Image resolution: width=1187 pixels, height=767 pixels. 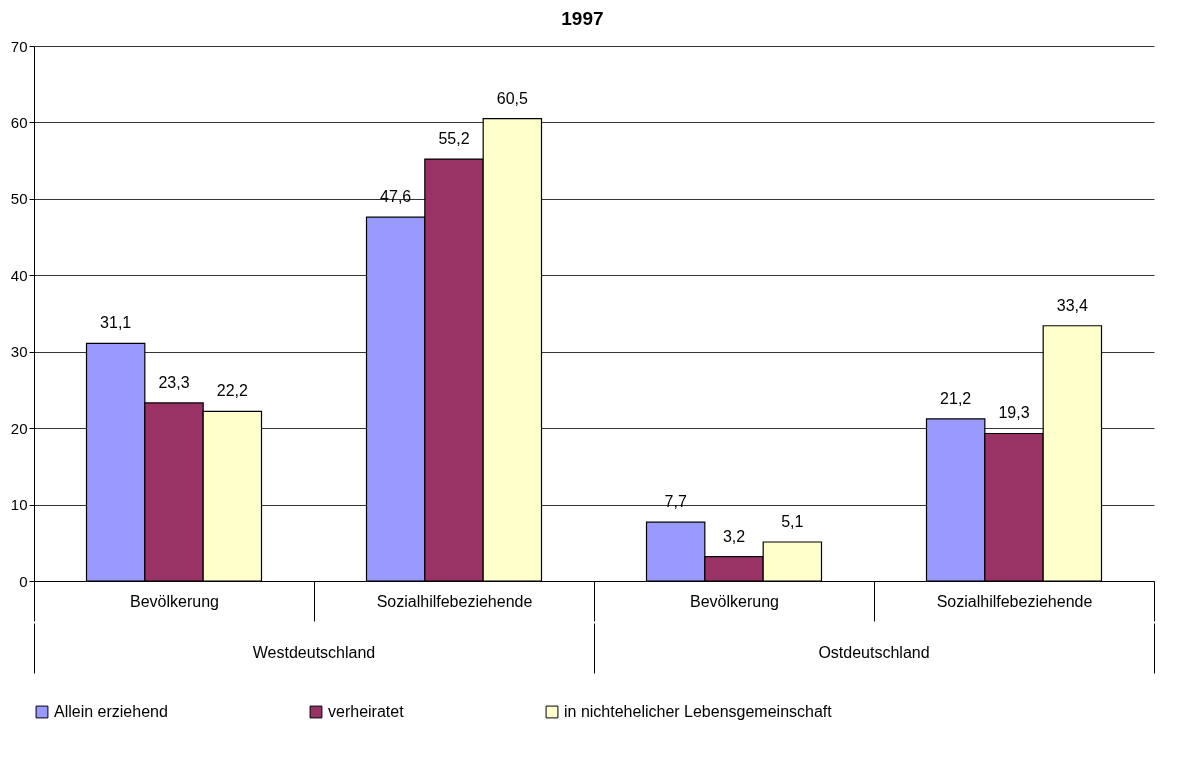 What do you see at coordinates (1014, 413) in the screenshot?
I see `data-label: 19,3` at bounding box center [1014, 413].